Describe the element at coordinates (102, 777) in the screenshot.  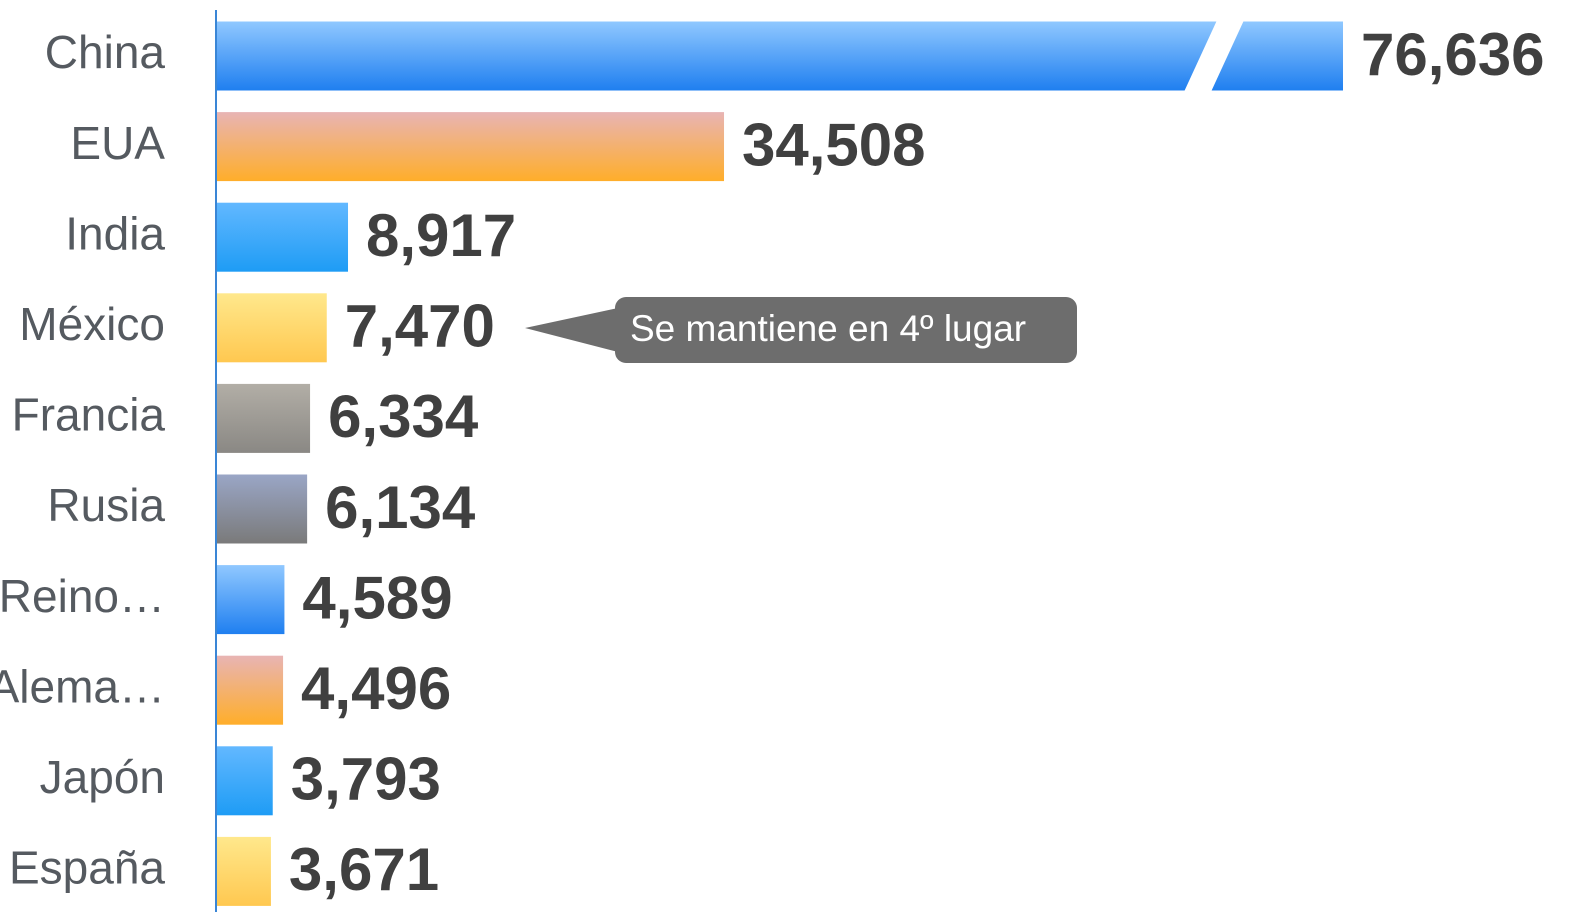
I see `category-label: Japón` at that location.